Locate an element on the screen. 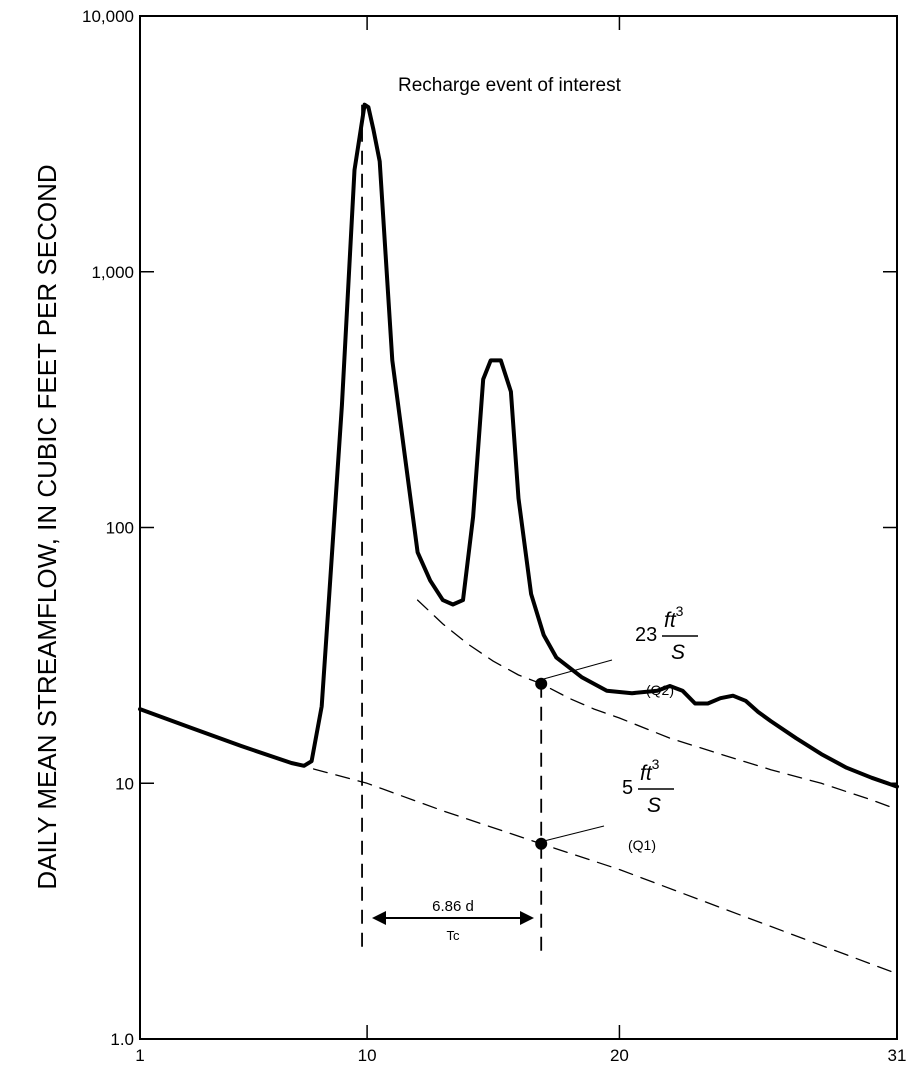 This screenshot has width=911, height=1065. q1-leader-line is located at coordinates (572, 834).